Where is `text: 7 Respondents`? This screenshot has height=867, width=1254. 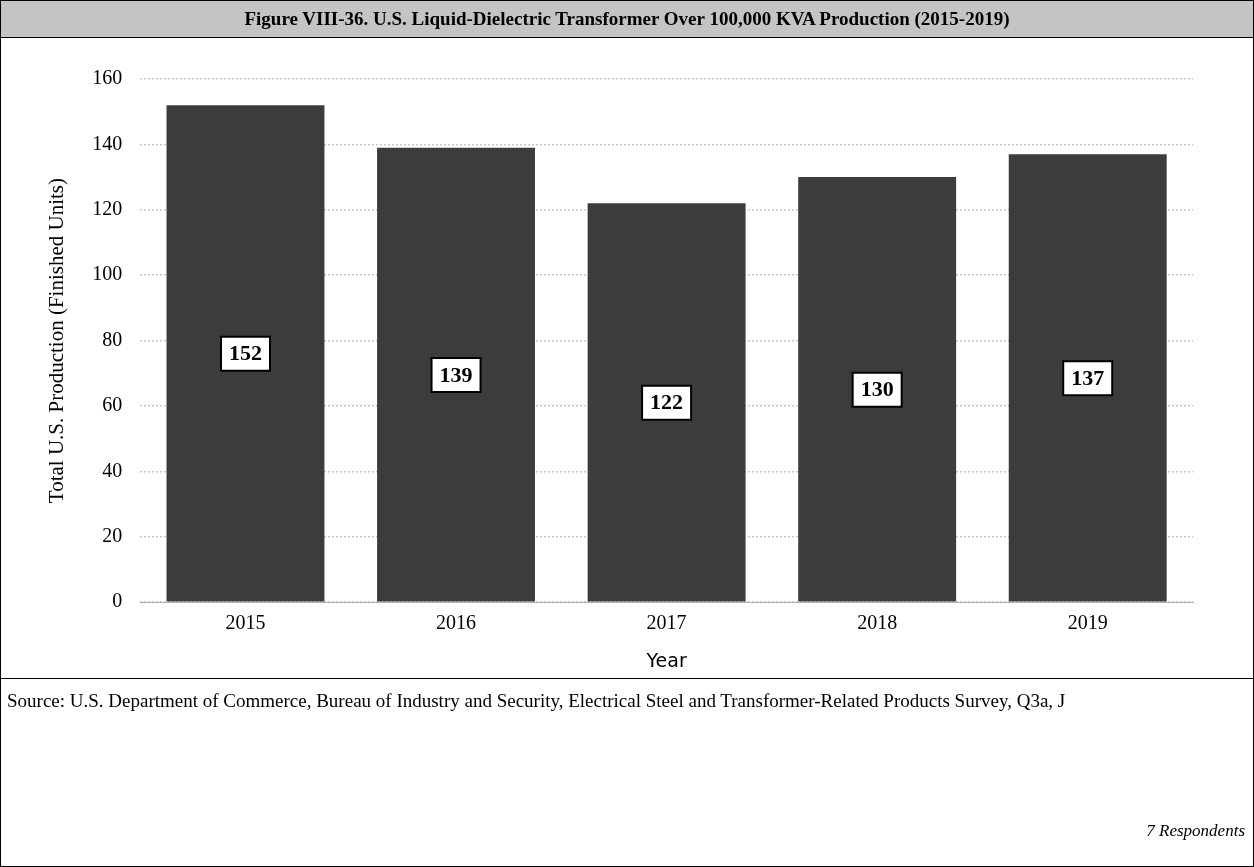 text: 7 Respondents is located at coordinates (1195, 831).